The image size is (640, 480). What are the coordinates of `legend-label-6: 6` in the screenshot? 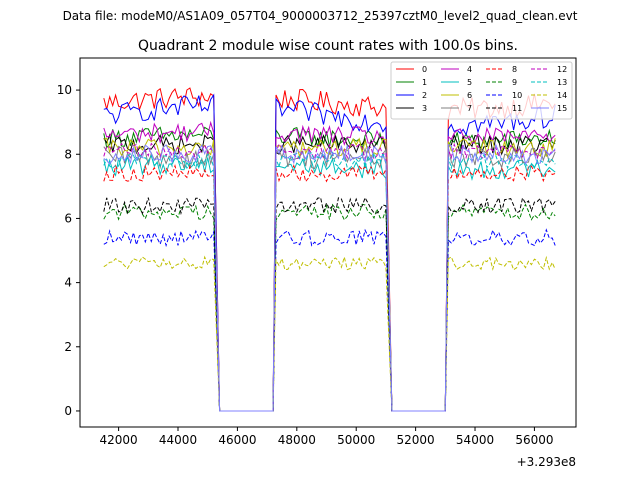 It's located at (469, 95).